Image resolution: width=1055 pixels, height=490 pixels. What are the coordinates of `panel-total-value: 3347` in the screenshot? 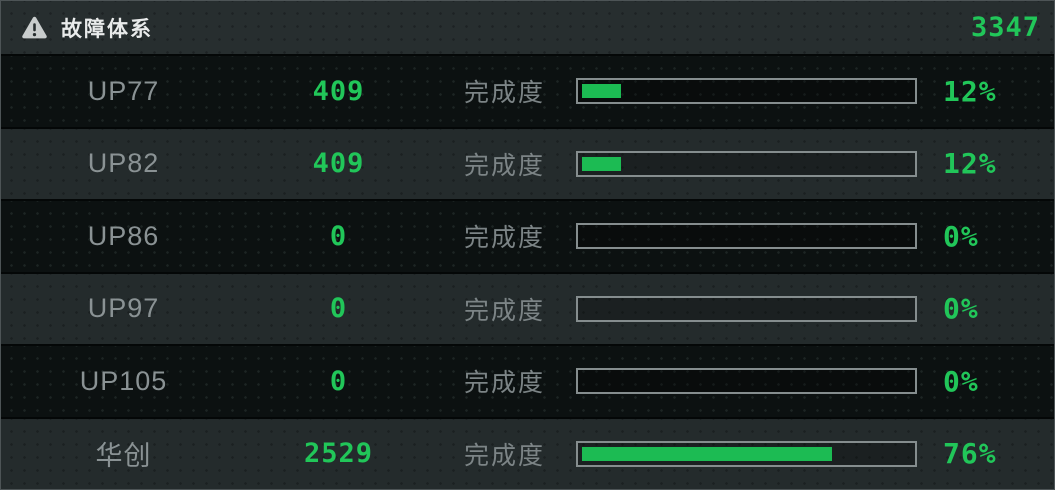 It's located at (1005, 27).